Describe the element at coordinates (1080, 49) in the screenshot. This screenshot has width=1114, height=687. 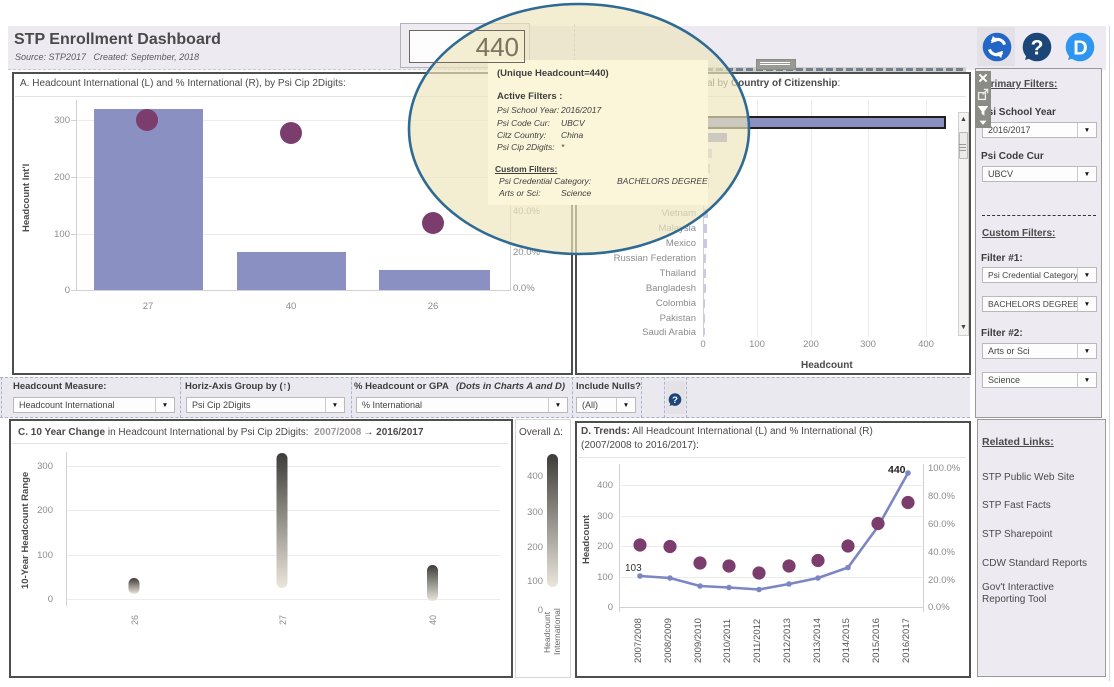
I see `svg-text: D` at that location.